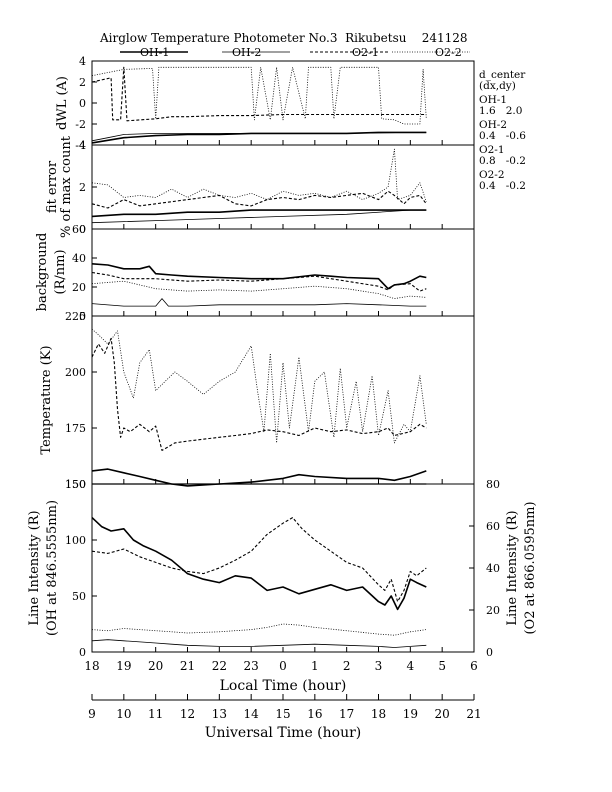  Describe the element at coordinates (365, 52) in the screenshot. I see `legend-label-o21: O2-1` at that location.